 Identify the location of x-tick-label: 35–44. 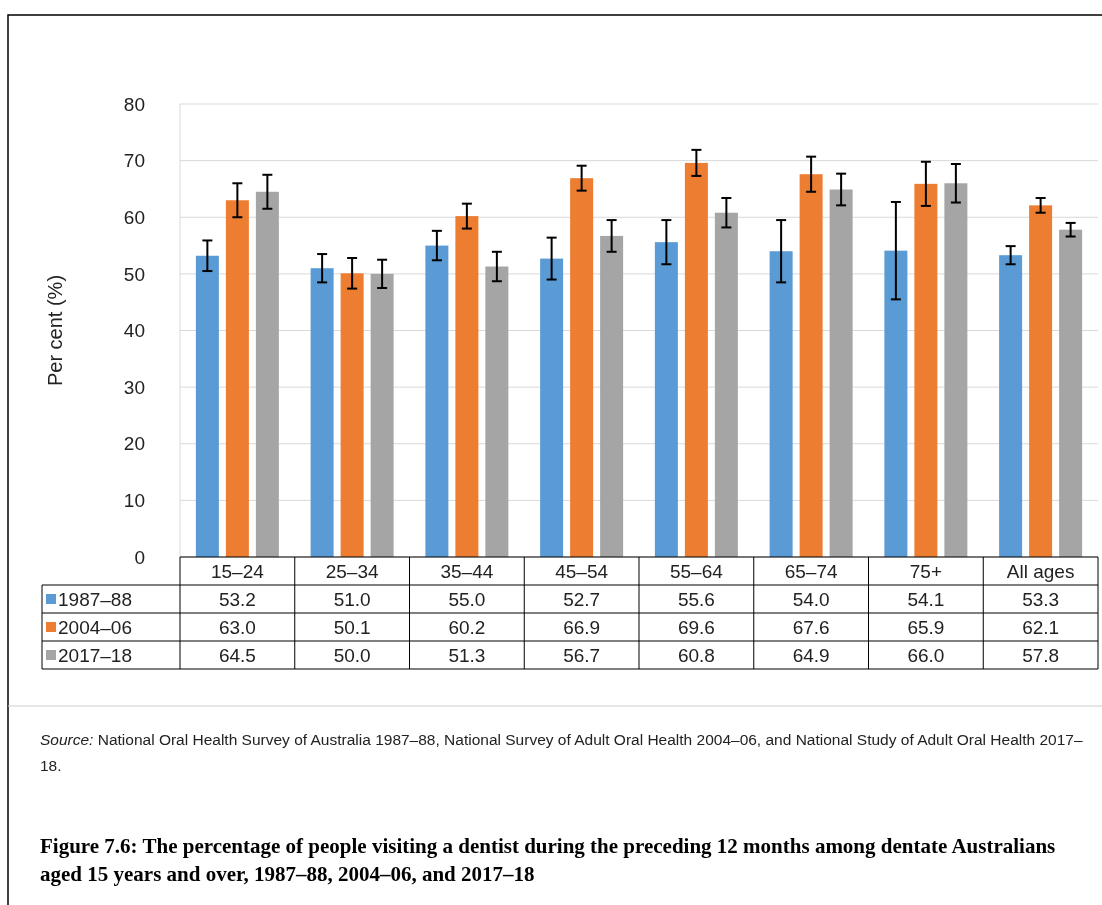
(467, 571).